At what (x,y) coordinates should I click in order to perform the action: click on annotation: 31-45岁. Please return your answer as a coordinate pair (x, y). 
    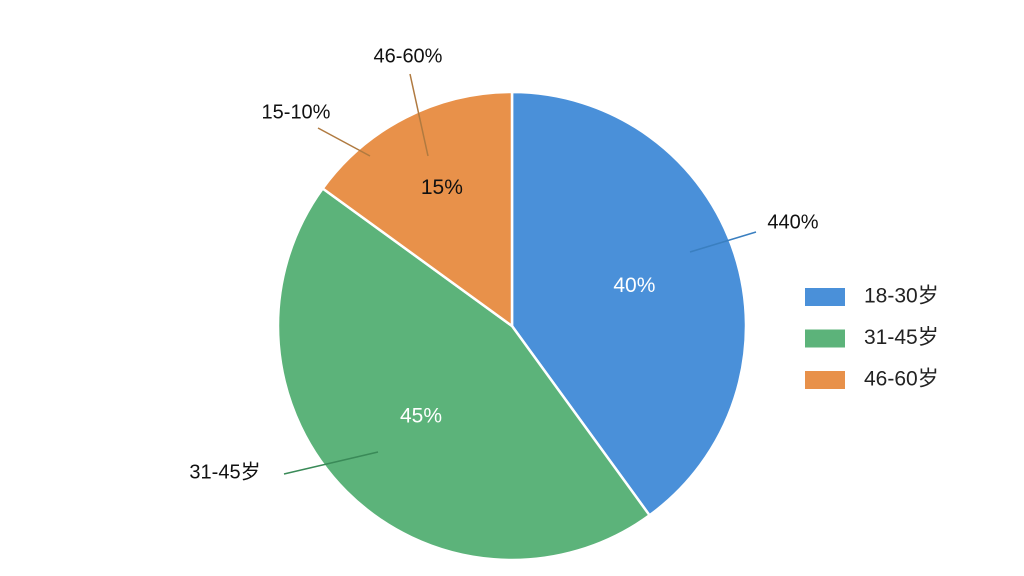
    Looking at the image, I should click on (224, 471).